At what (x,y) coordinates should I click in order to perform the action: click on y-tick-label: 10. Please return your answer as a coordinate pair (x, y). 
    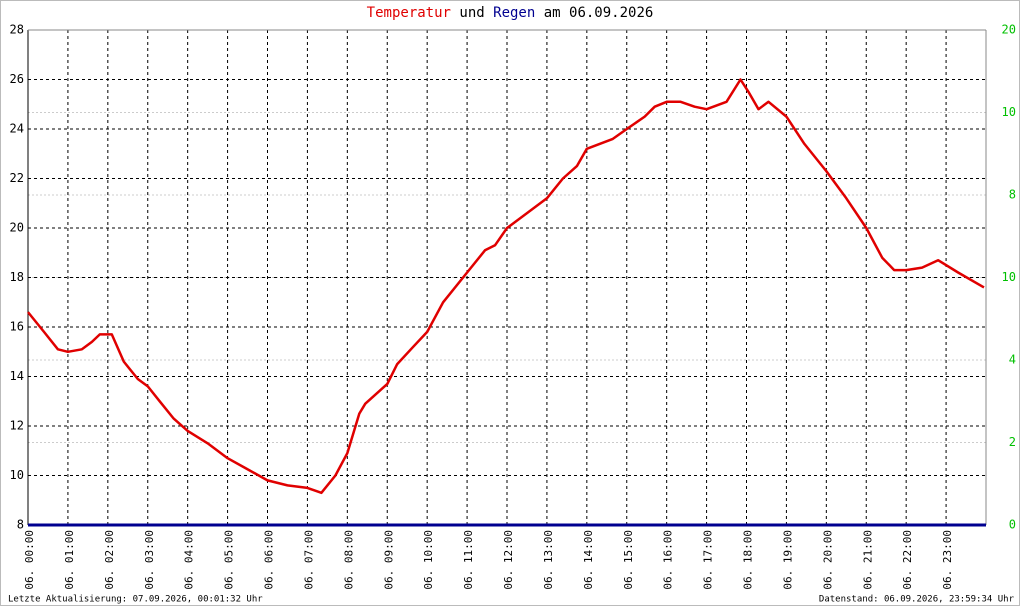
    Looking at the image, I should click on (17, 475).